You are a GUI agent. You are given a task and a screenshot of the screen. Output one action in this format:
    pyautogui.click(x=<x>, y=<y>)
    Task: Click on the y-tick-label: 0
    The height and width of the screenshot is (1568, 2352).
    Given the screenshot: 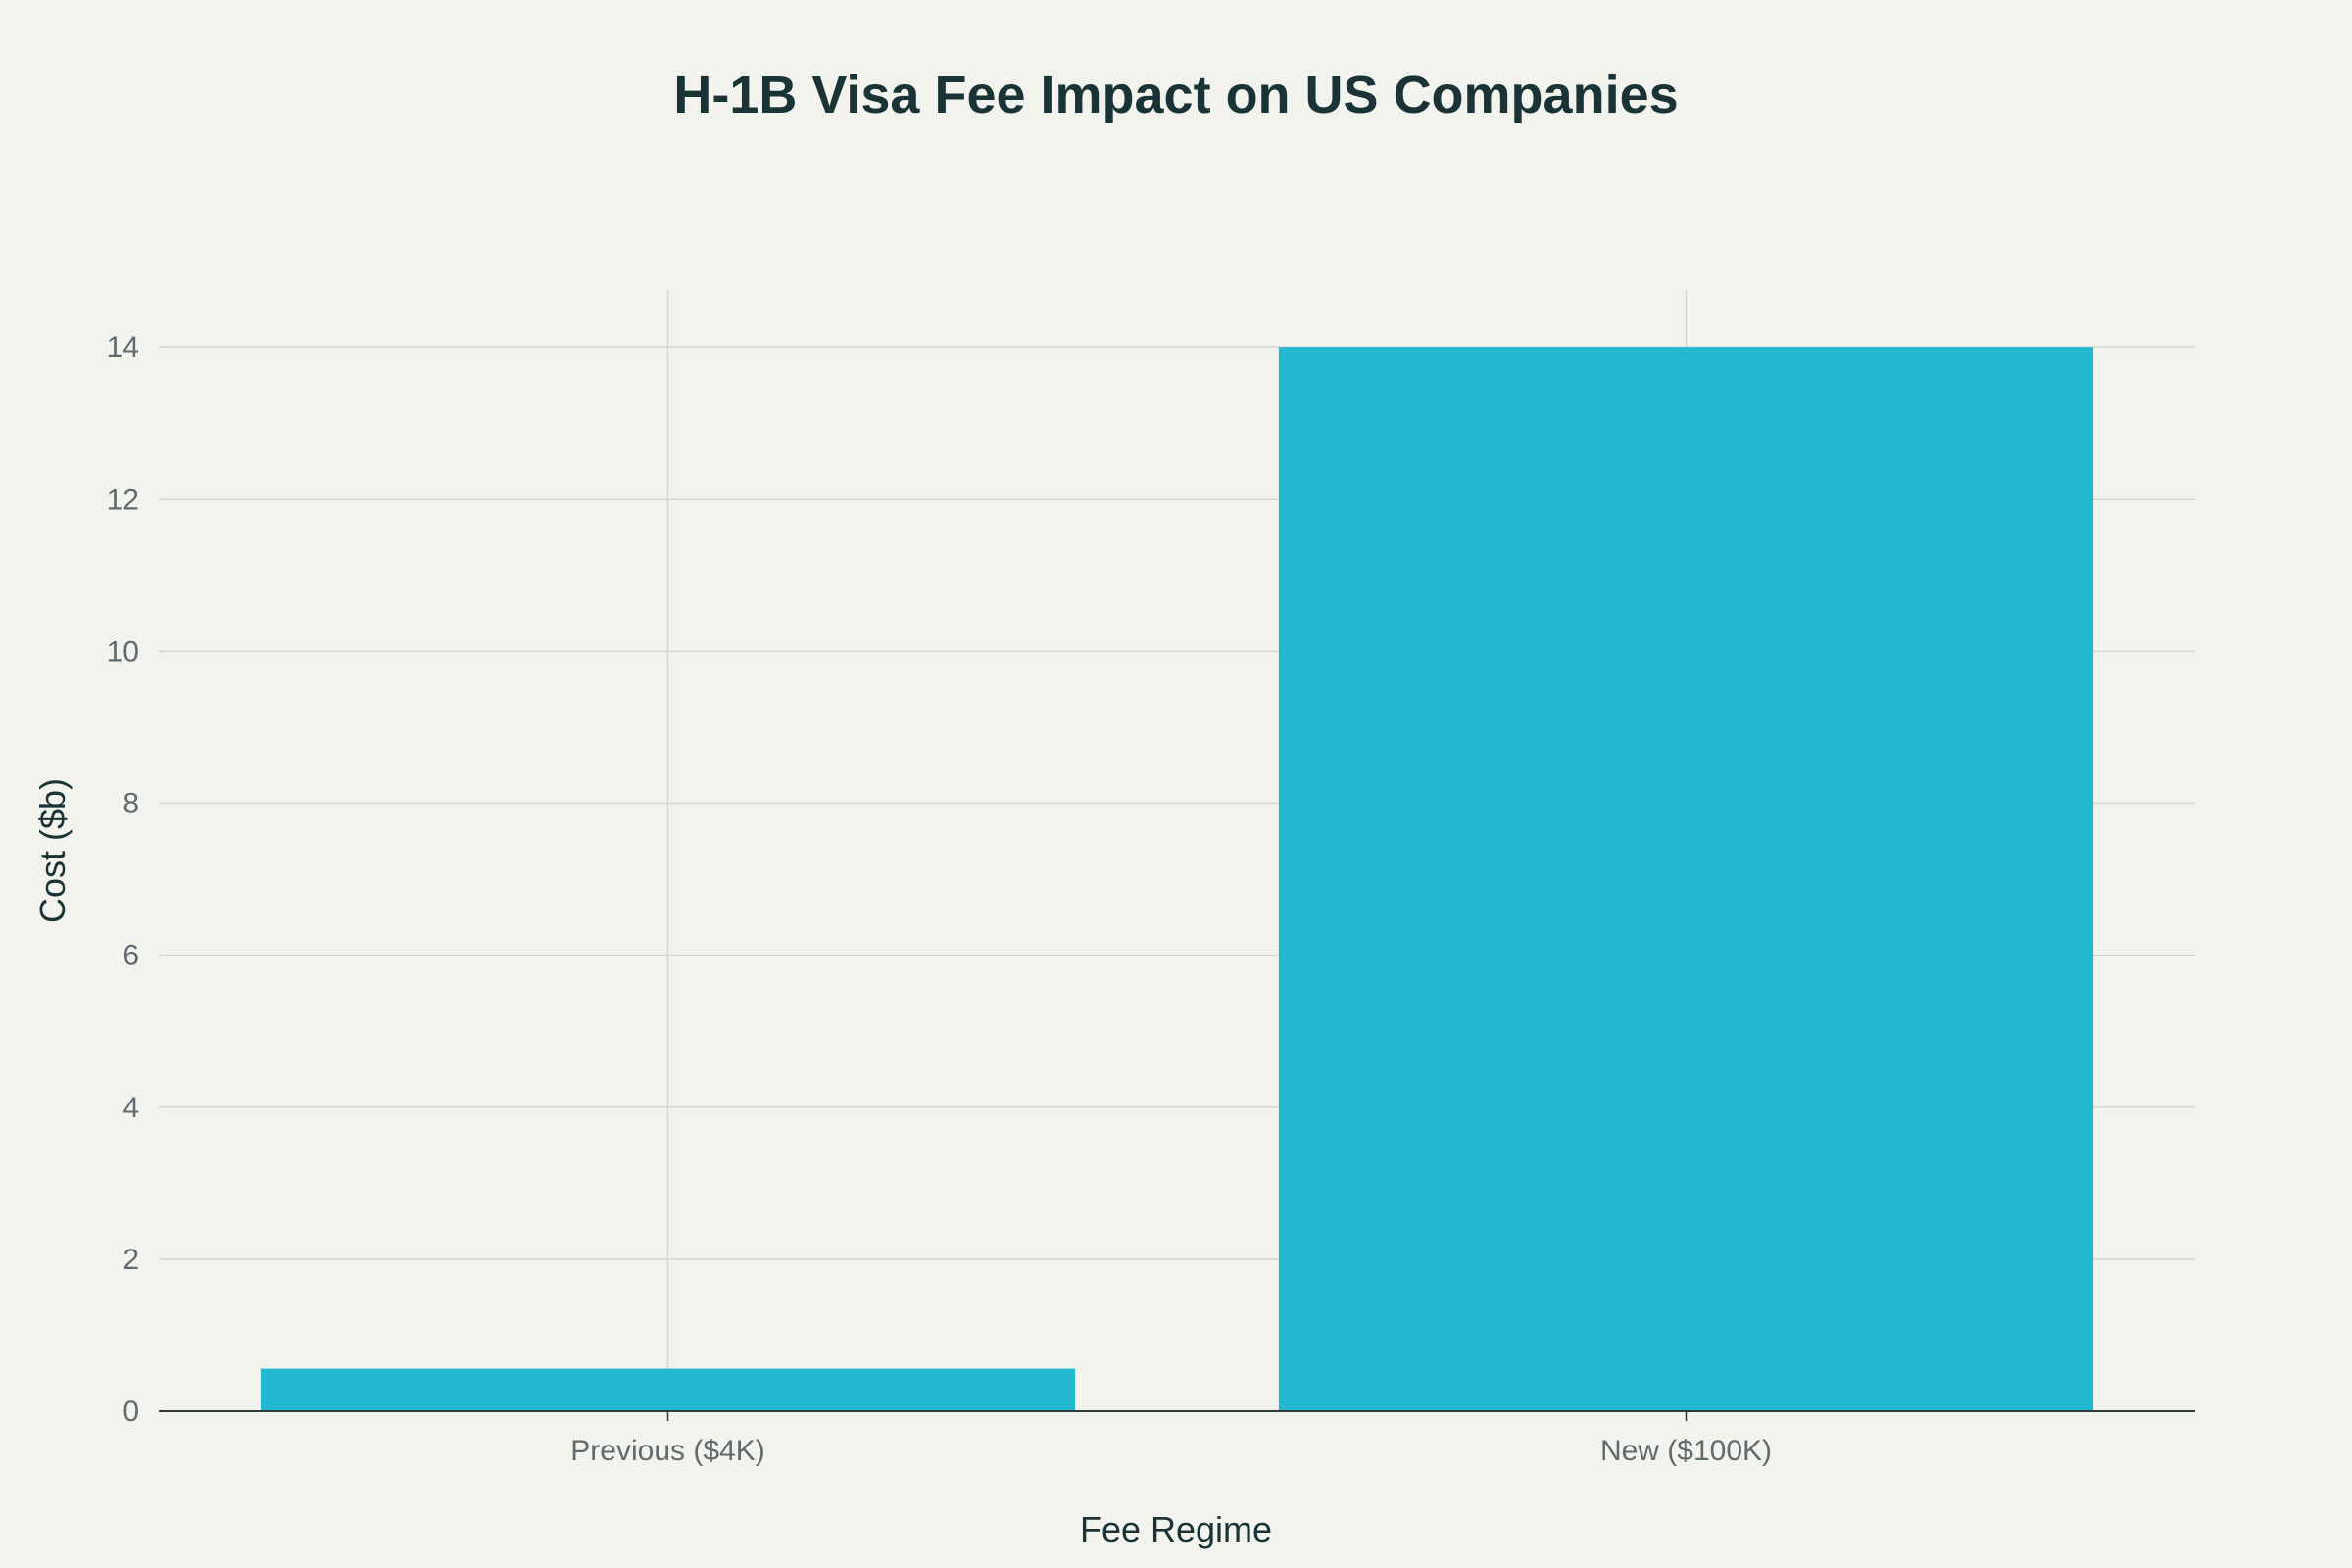 What is the action you would take?
    pyautogui.click(x=130, y=1412)
    